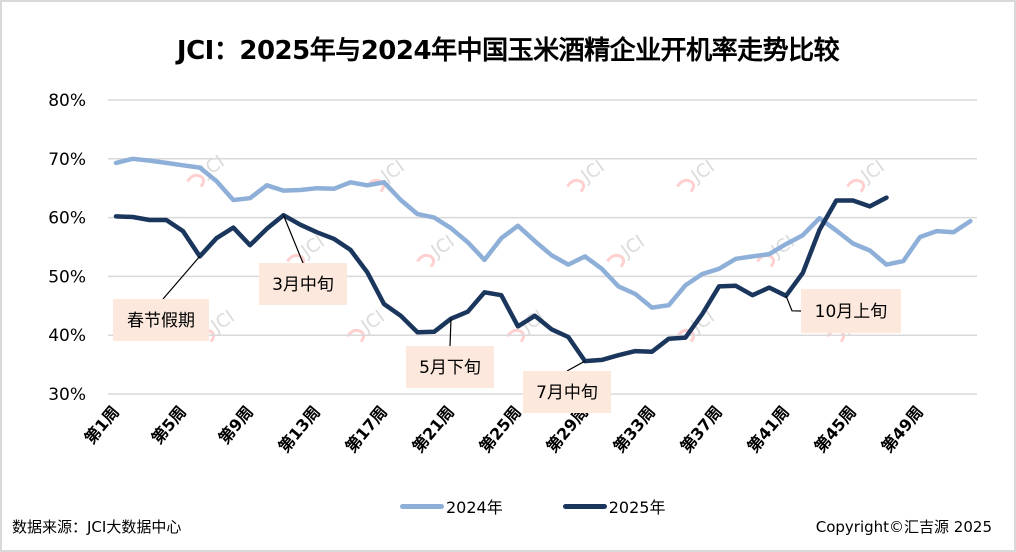 This screenshot has height=552, width=1016. Describe the element at coordinates (768, 429) in the screenshot. I see `x-tick-label: 第41周` at that location.